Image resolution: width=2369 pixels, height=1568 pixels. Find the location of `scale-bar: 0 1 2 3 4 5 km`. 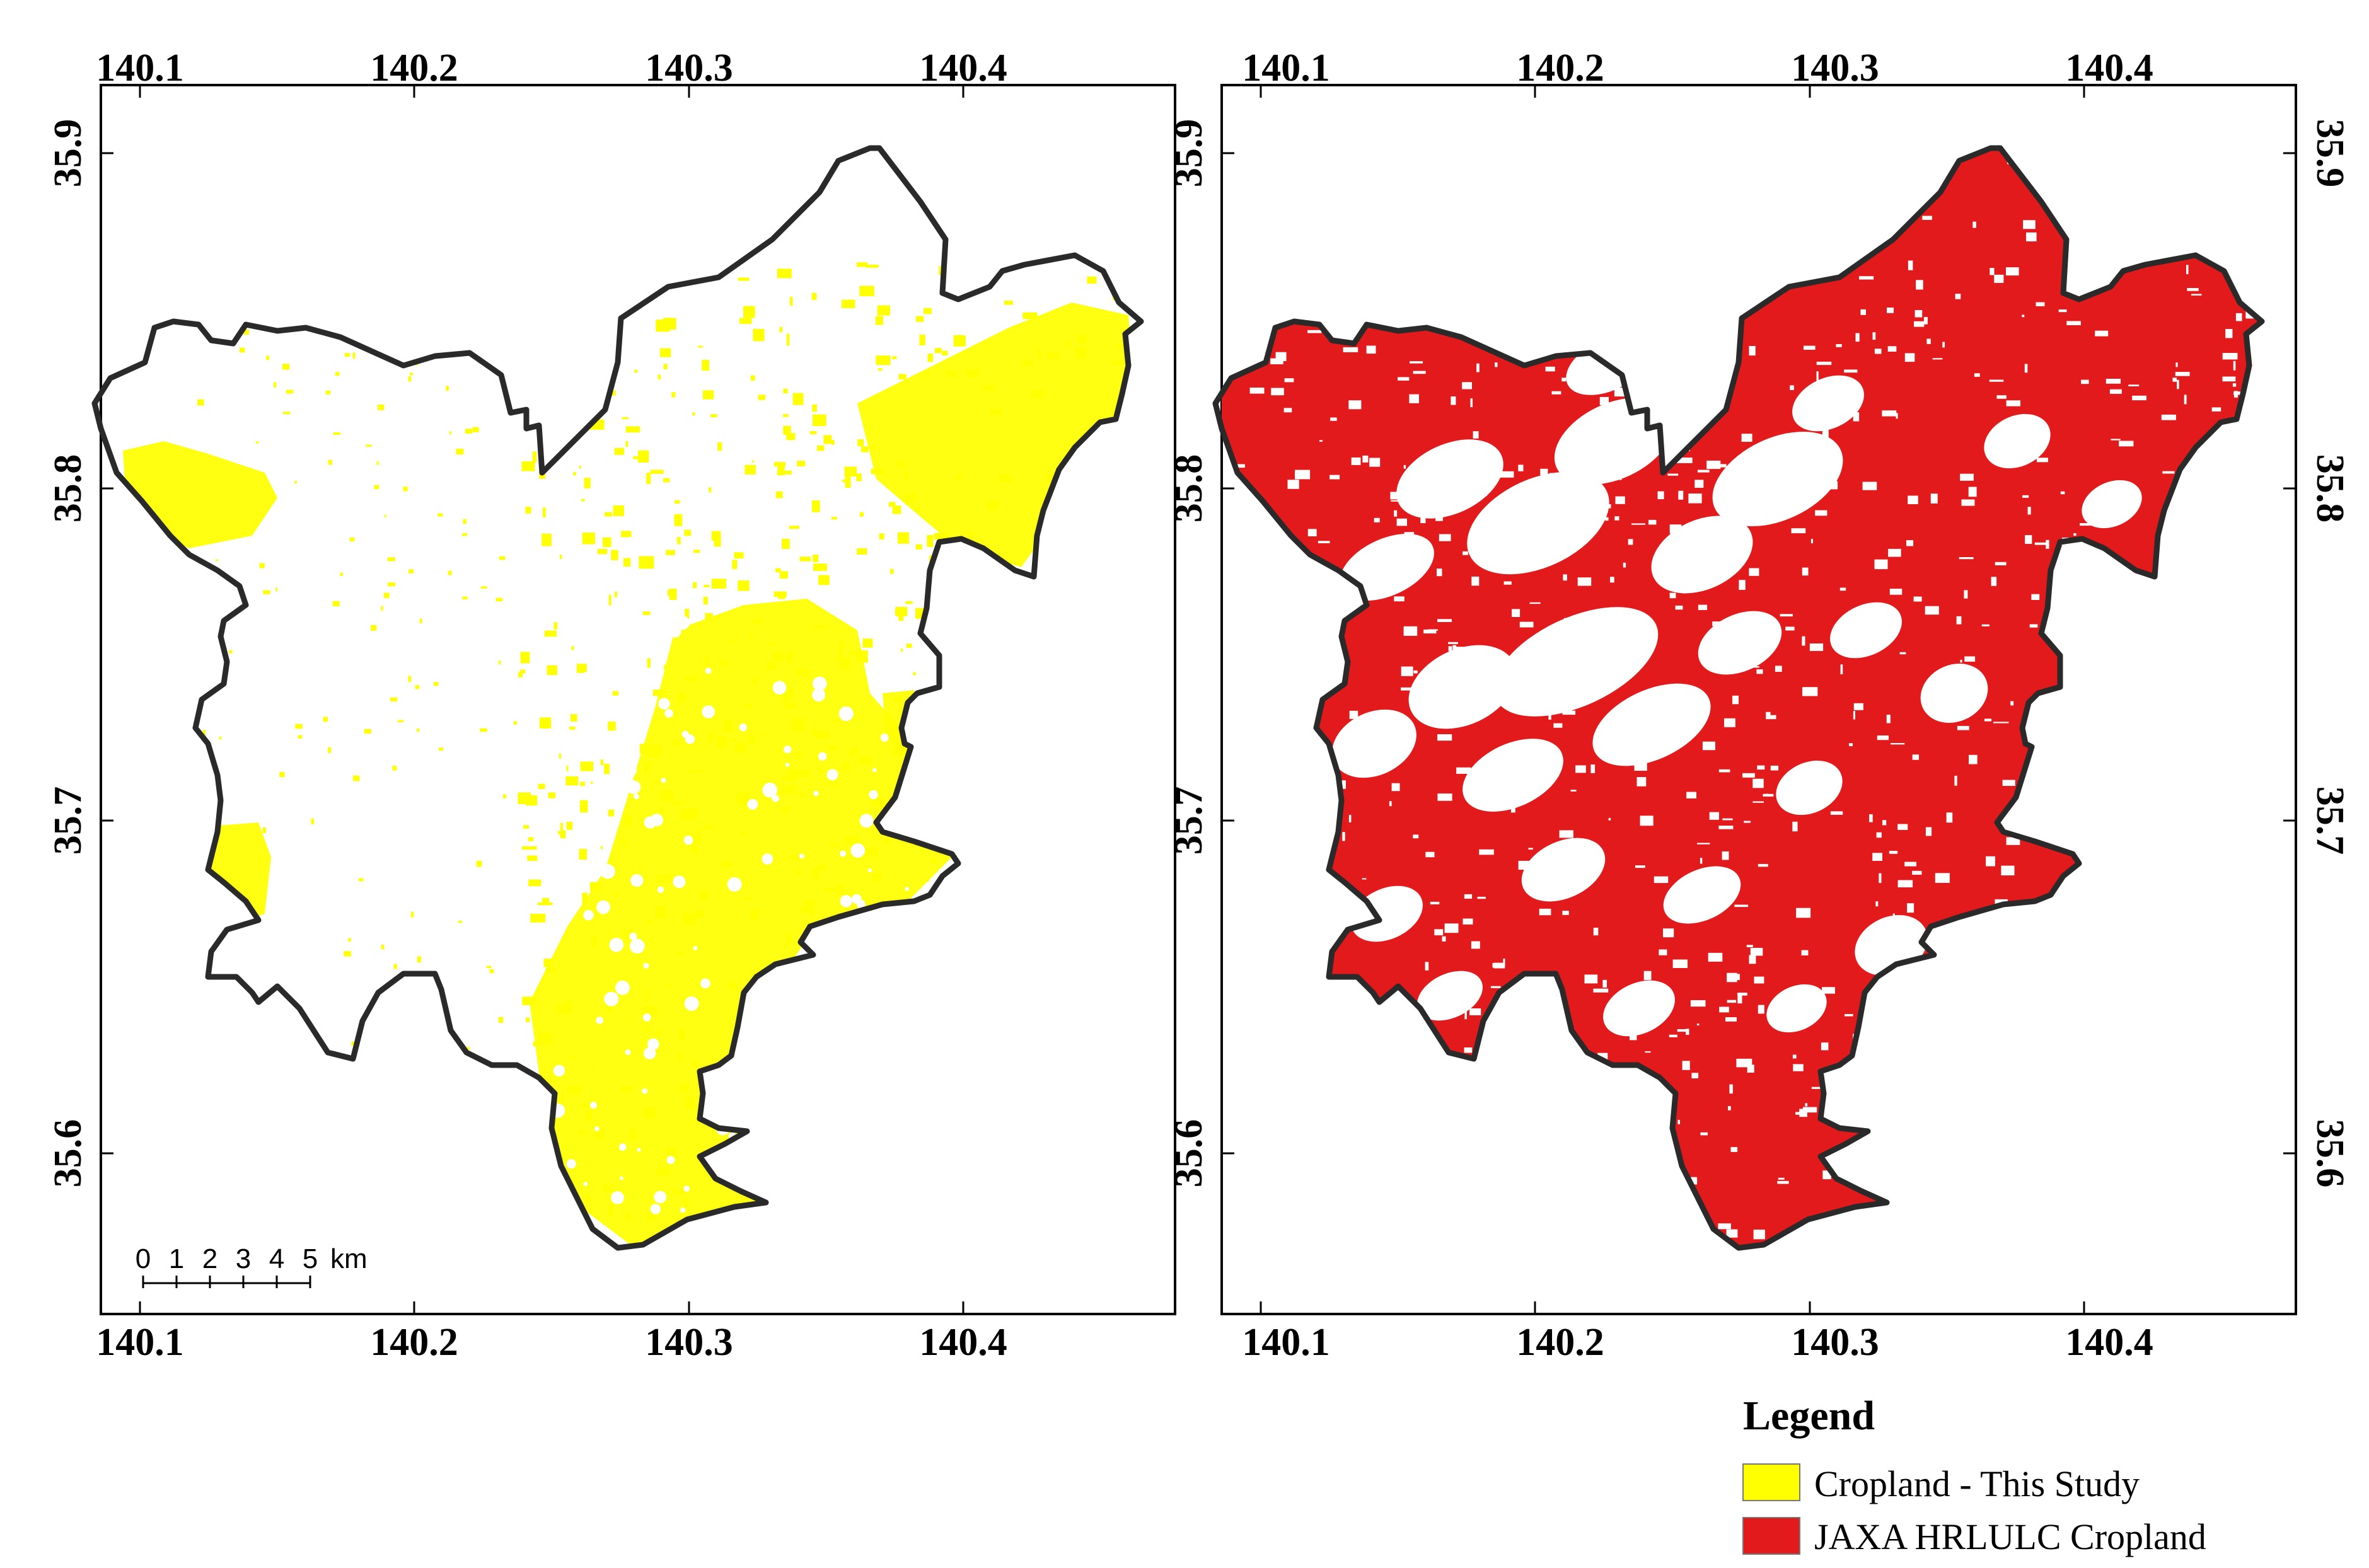

scale-bar: 0 1 2 3 4 5 km is located at coordinates (252, 1266).